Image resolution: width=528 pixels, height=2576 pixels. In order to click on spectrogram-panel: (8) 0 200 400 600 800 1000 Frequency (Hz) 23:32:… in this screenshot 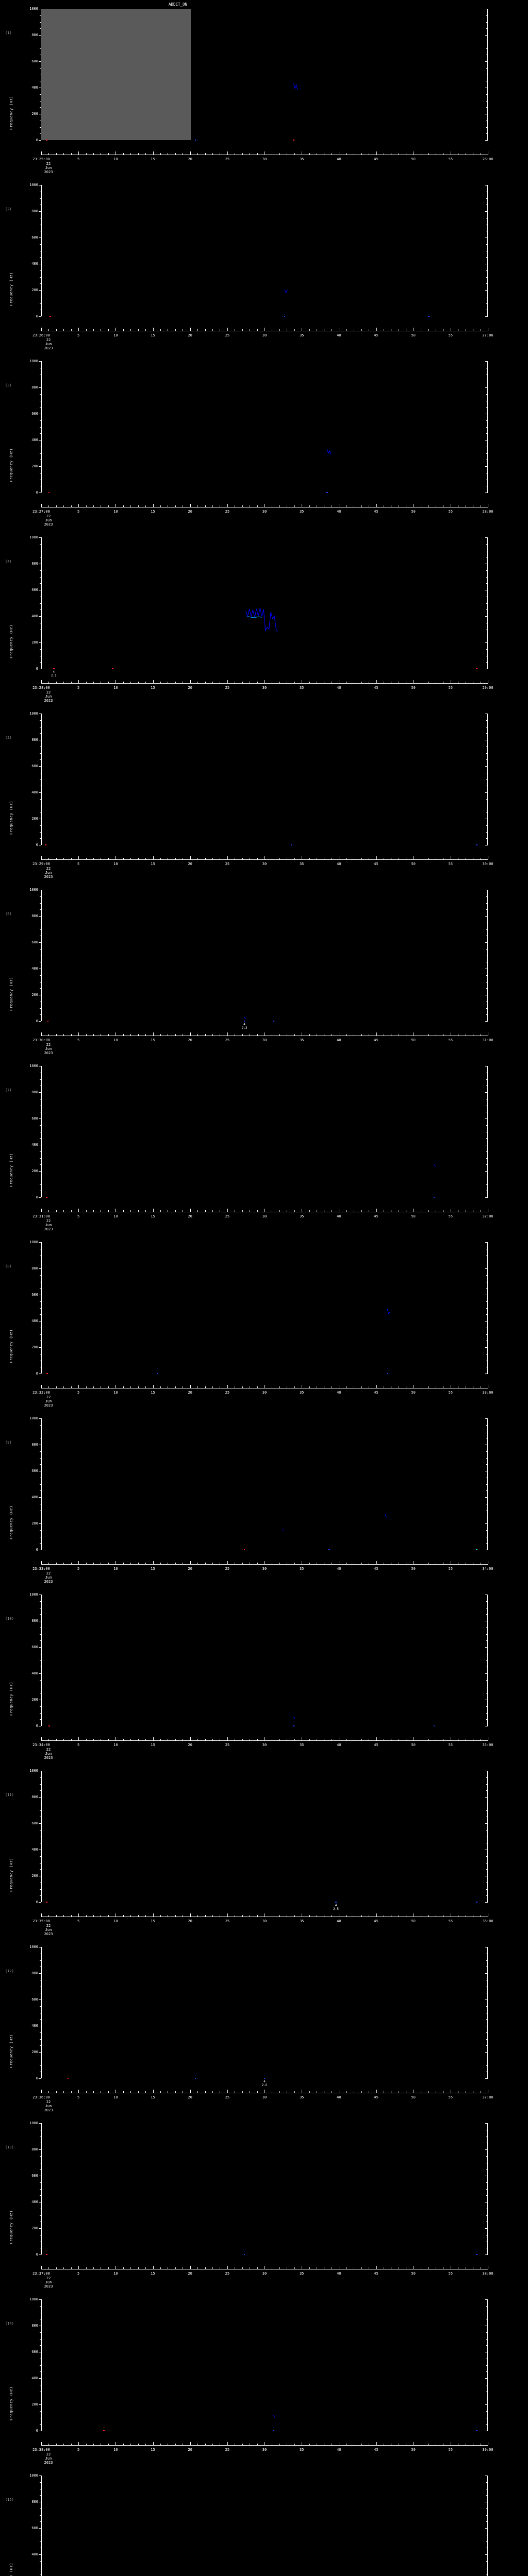, I will do `click(264, 1329)`.